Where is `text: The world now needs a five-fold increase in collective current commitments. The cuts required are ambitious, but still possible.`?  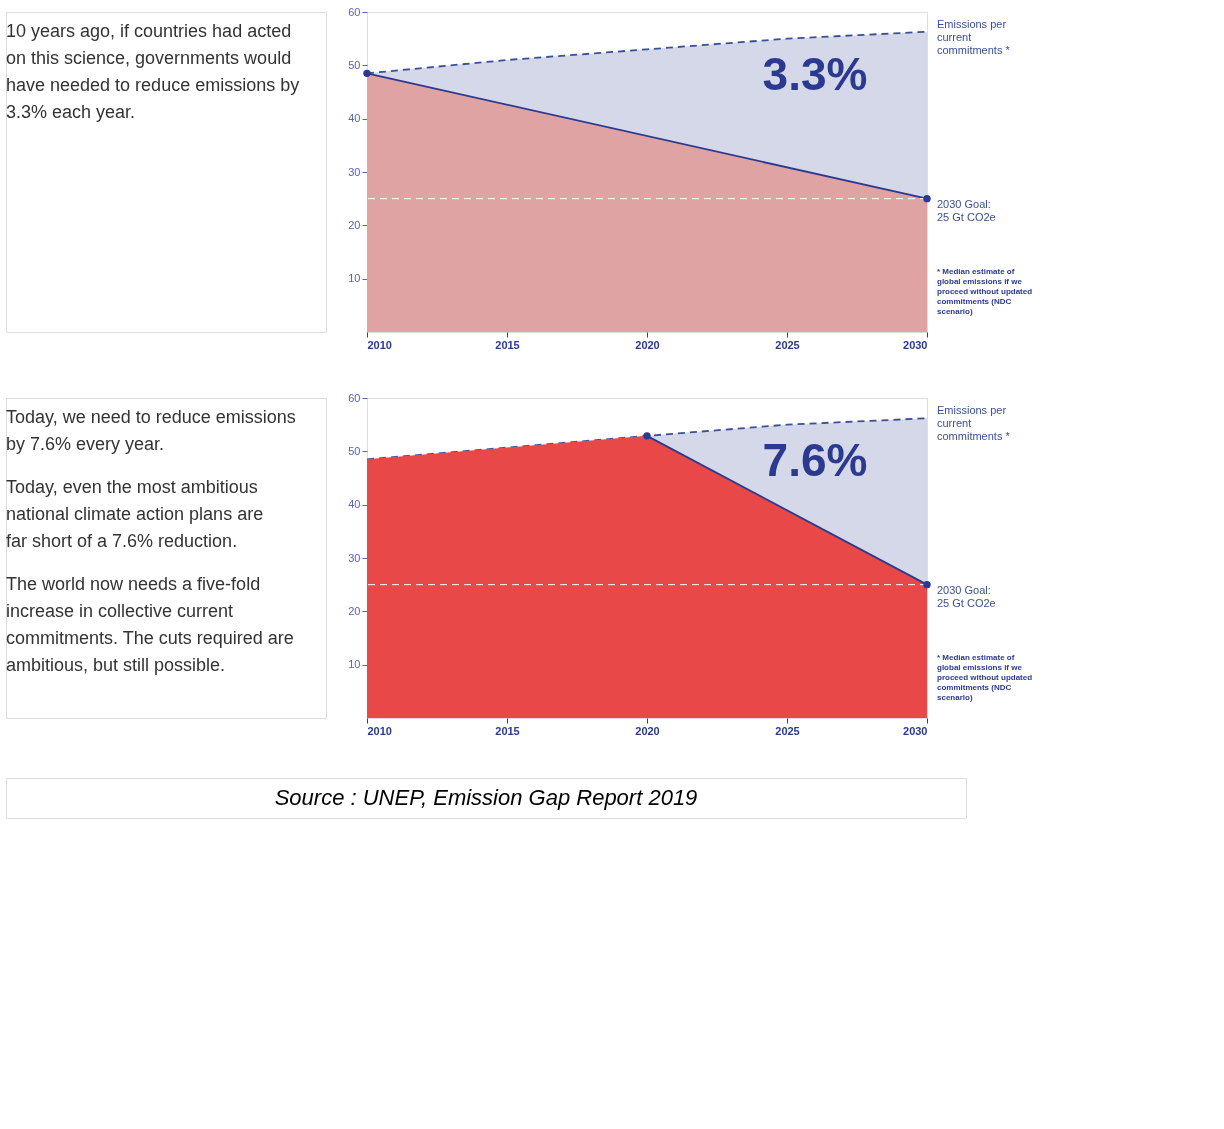
text: The world now needs a five-fold increase in collective current commitments. The cuts required are ambitious, but still possible. is located at coordinates (150, 624).